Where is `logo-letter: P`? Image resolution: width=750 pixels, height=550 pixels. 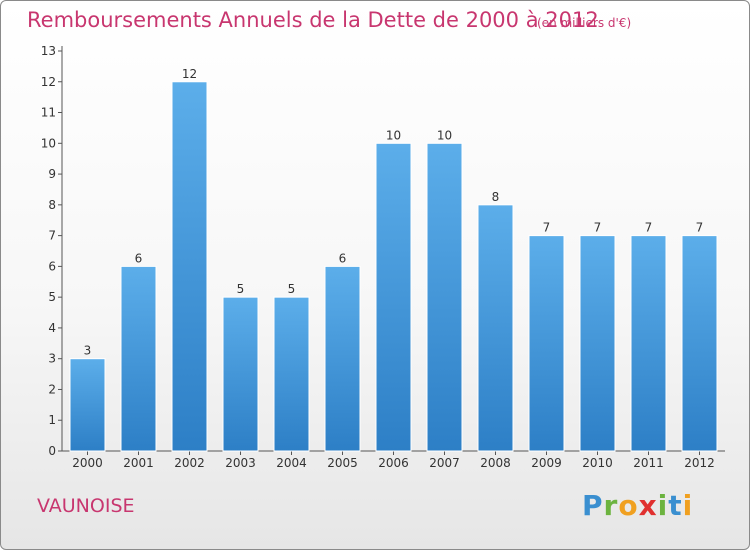 logo-letter: P is located at coordinates (593, 505).